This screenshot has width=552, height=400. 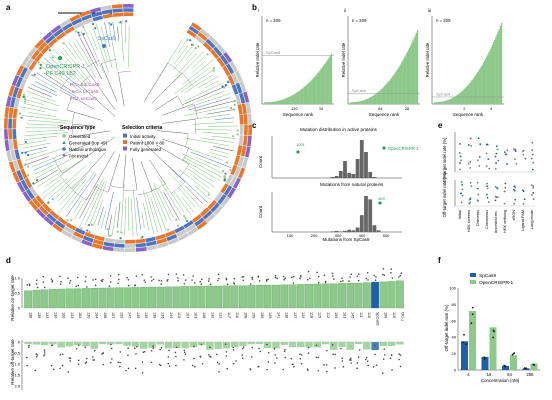 I want to click on d-label: 138, so click(x=287, y=315).